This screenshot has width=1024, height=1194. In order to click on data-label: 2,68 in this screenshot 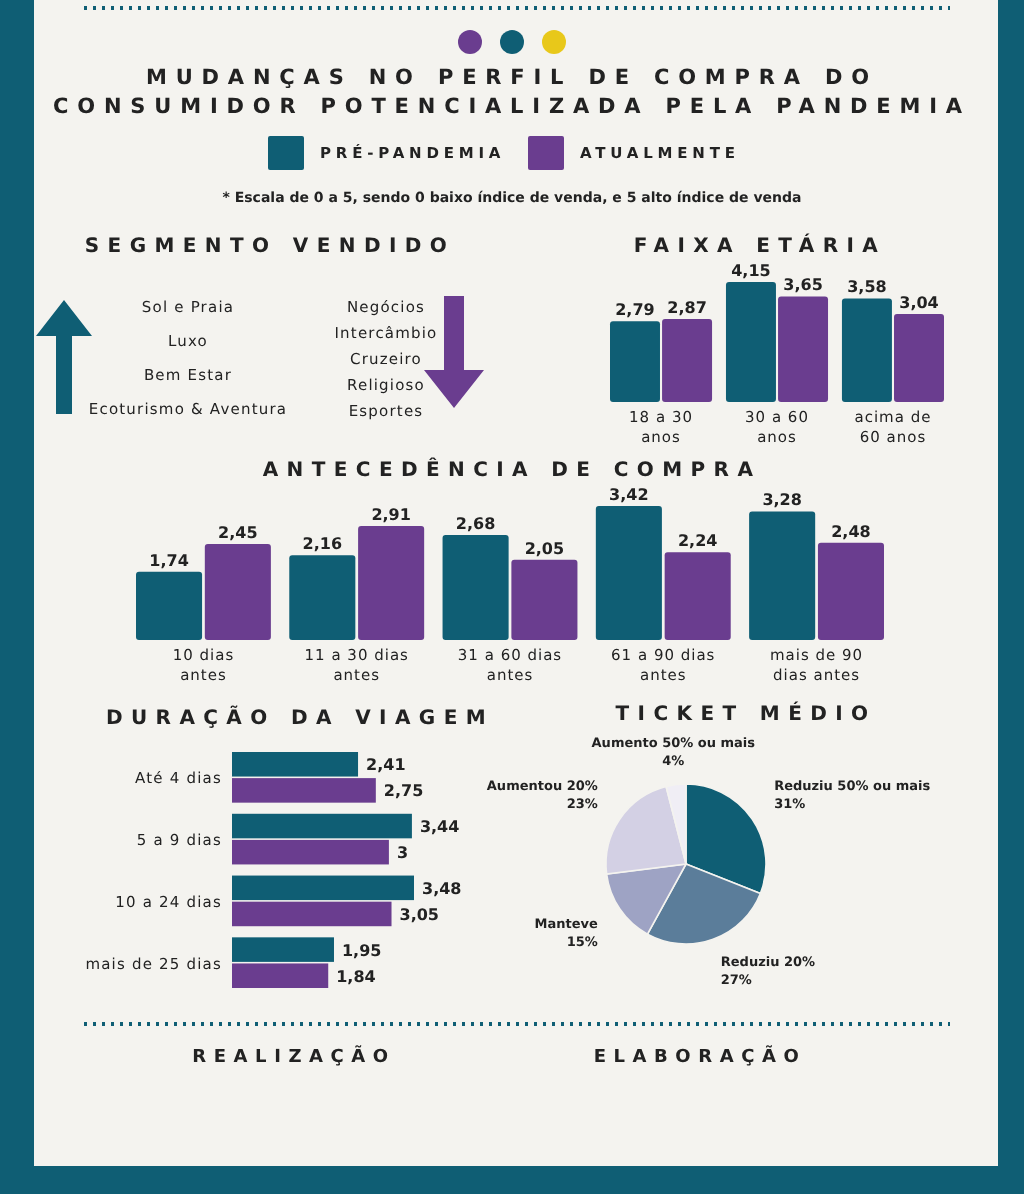, I will do `click(476, 523)`.